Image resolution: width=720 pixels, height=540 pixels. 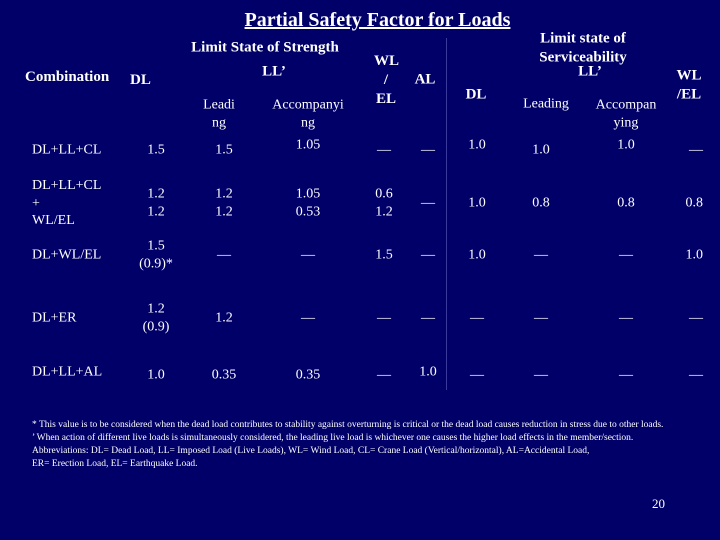 What do you see at coordinates (658, 503) in the screenshot?
I see `page-number: 20` at bounding box center [658, 503].